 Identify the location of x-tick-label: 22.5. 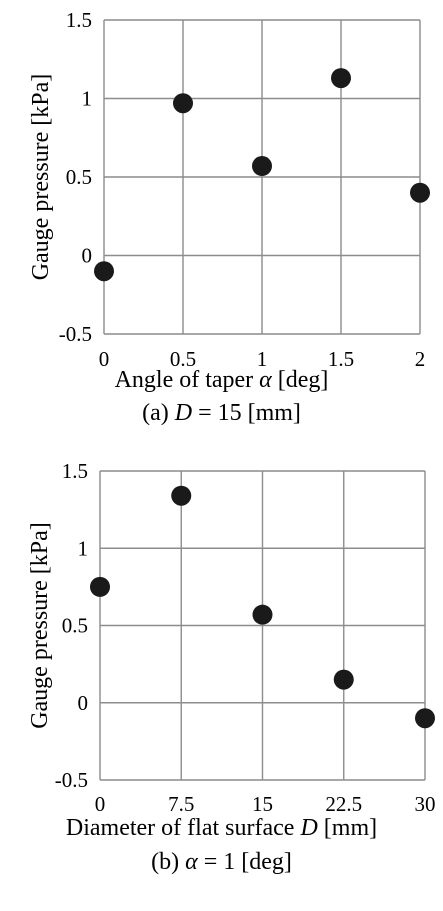
(343, 804).